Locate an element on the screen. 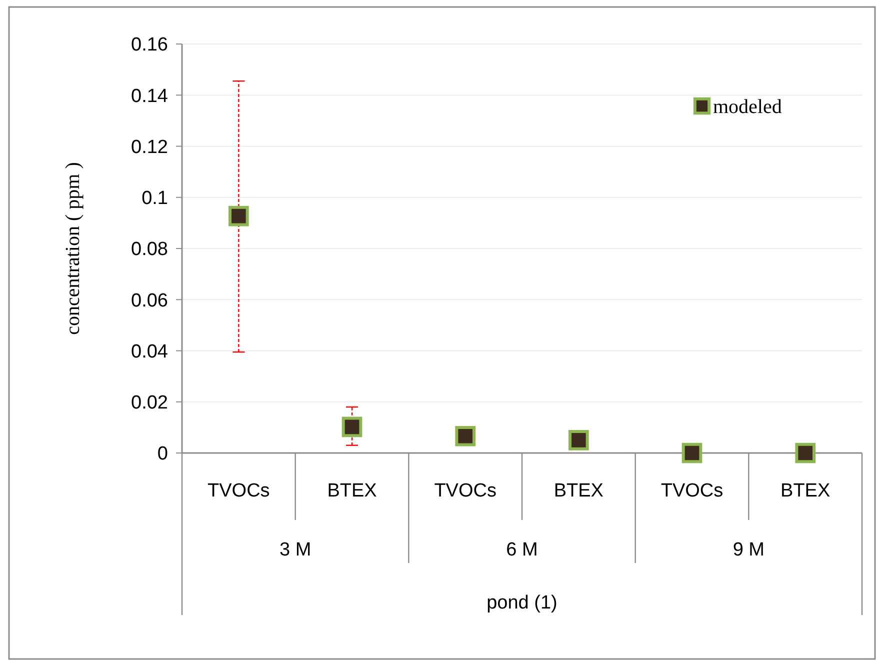 Image resolution: width=879 pixels, height=663 pixels. y-tick-label: 0.1 is located at coordinates (155, 199).